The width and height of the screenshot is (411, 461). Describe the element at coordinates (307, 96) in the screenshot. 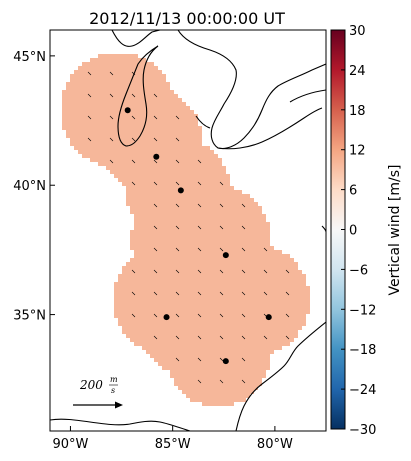

I see `lake-ontario-outline` at that location.